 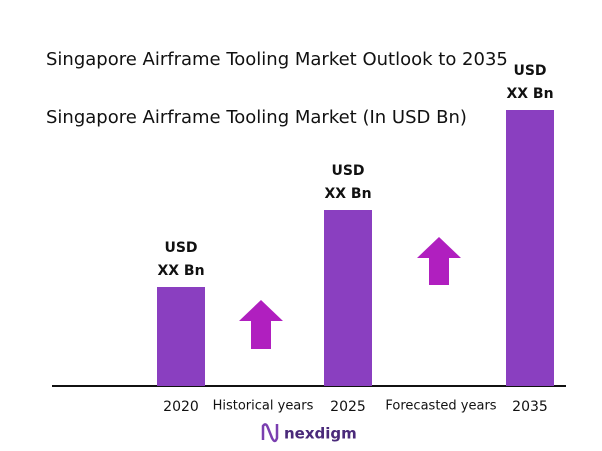 I want to click on logo-icon, so click(x=270, y=433).